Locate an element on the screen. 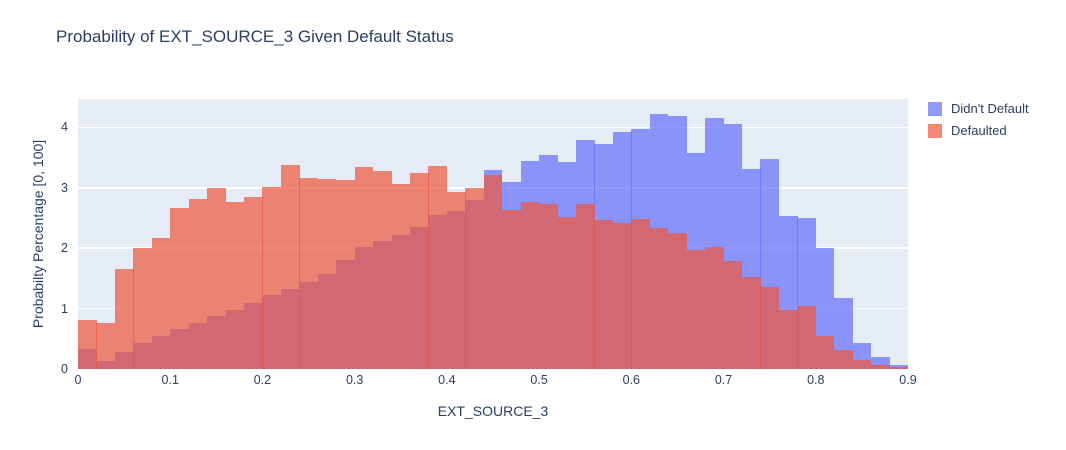 Image resolution: width=1066 pixels, height=450 pixels. y-tick-label: 3 is located at coordinates (64, 187).